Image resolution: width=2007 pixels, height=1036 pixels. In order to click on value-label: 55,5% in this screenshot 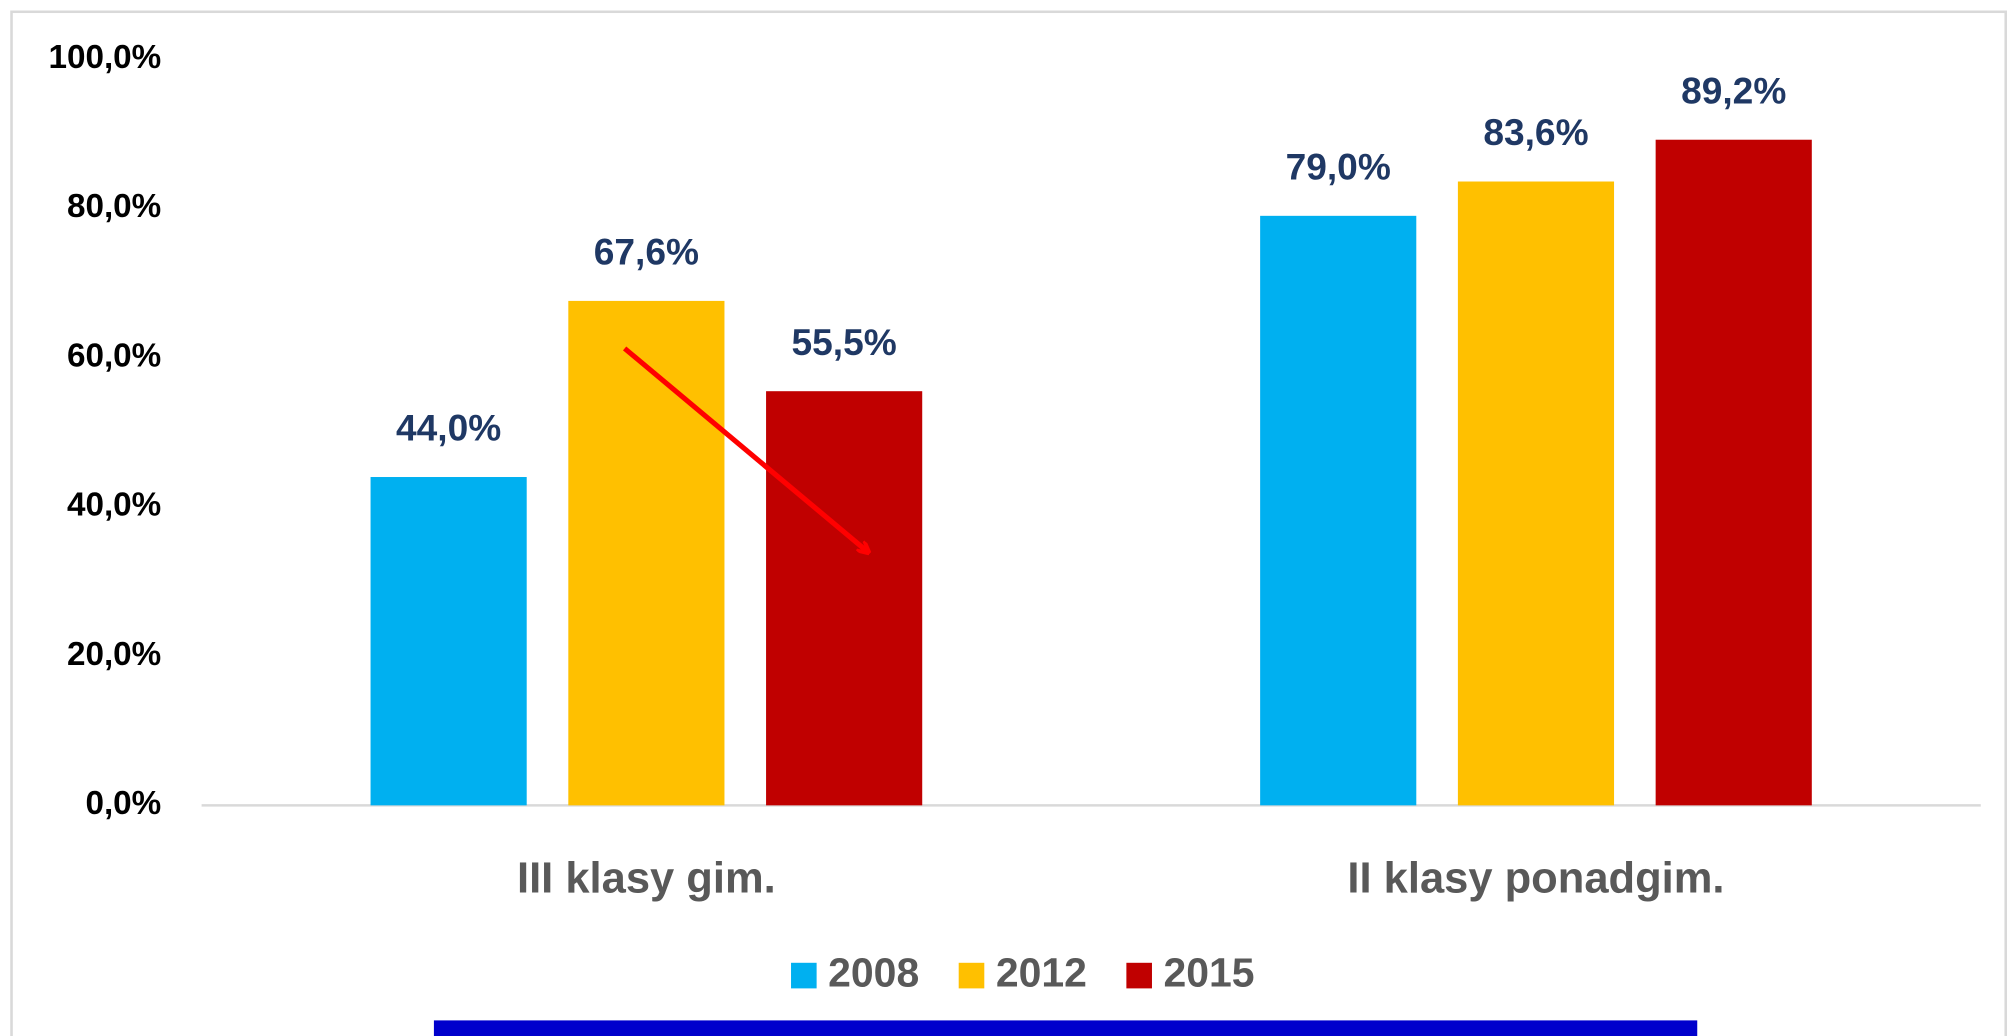, I will do `click(844, 342)`.